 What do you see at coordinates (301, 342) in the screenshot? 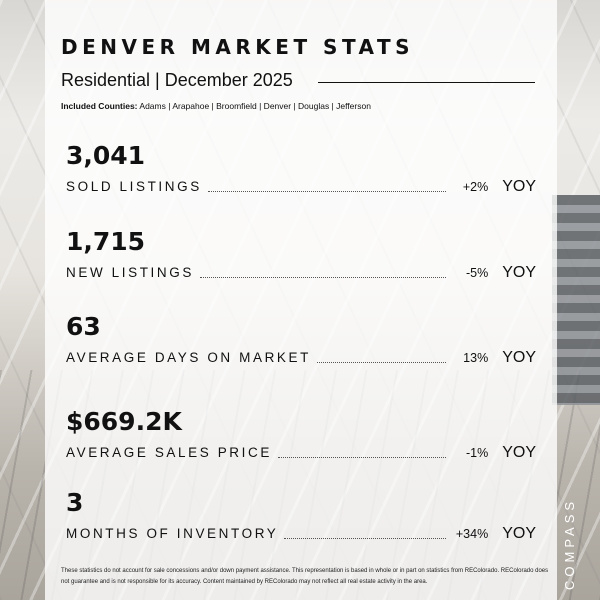
I see `metric-average-days-on-market: 63 AVERAGE DAYS ON MARKET 13% YOY` at bounding box center [301, 342].